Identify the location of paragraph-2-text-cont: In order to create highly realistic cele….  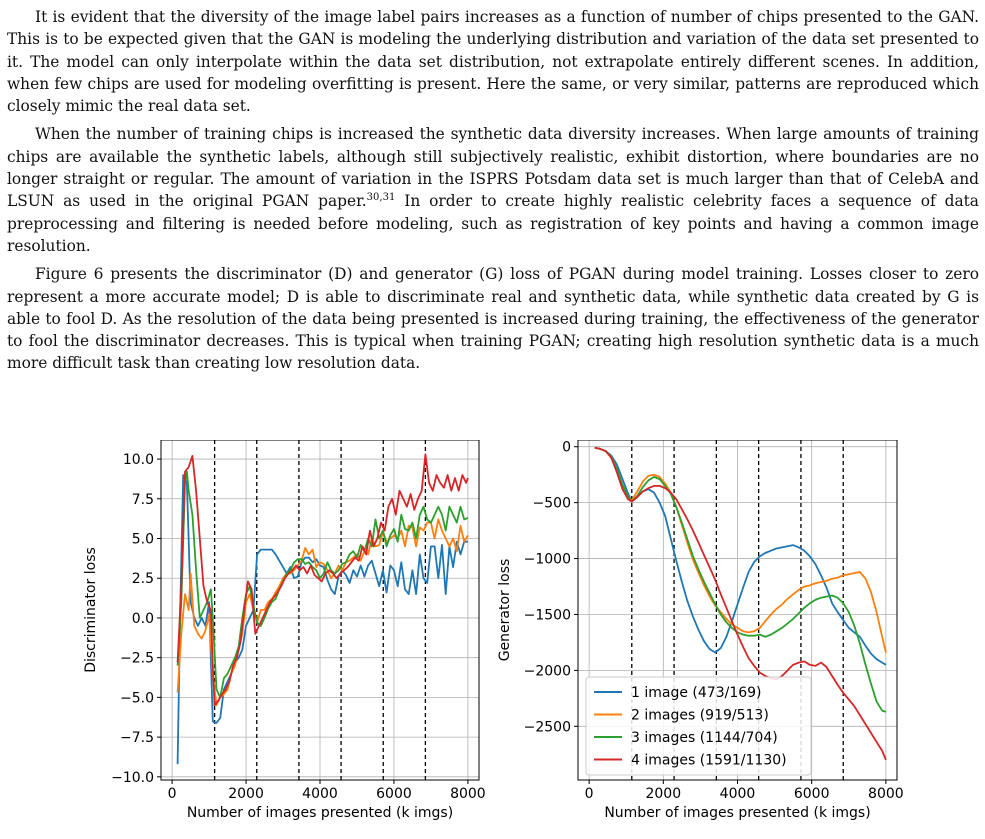
(493, 223).